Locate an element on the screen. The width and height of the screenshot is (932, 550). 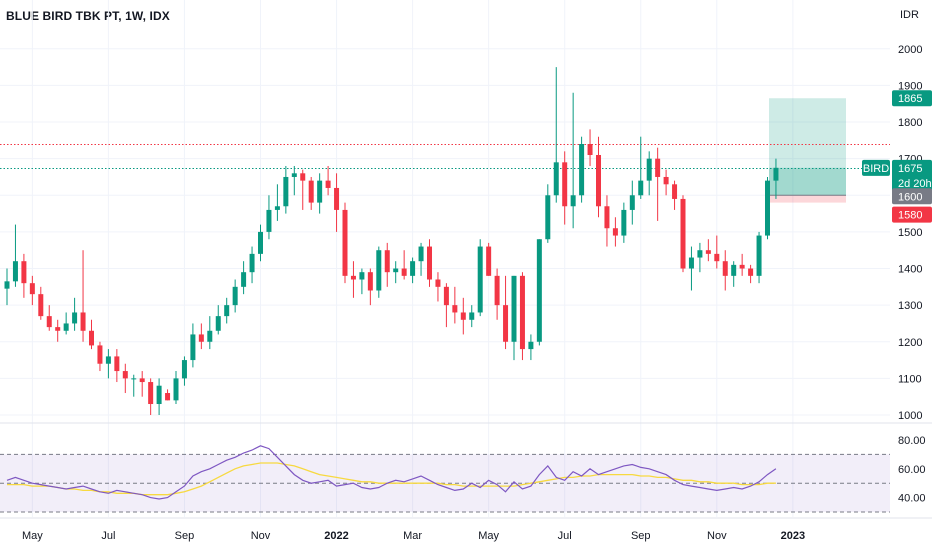
long-position-tool is located at coordinates (807, 150).